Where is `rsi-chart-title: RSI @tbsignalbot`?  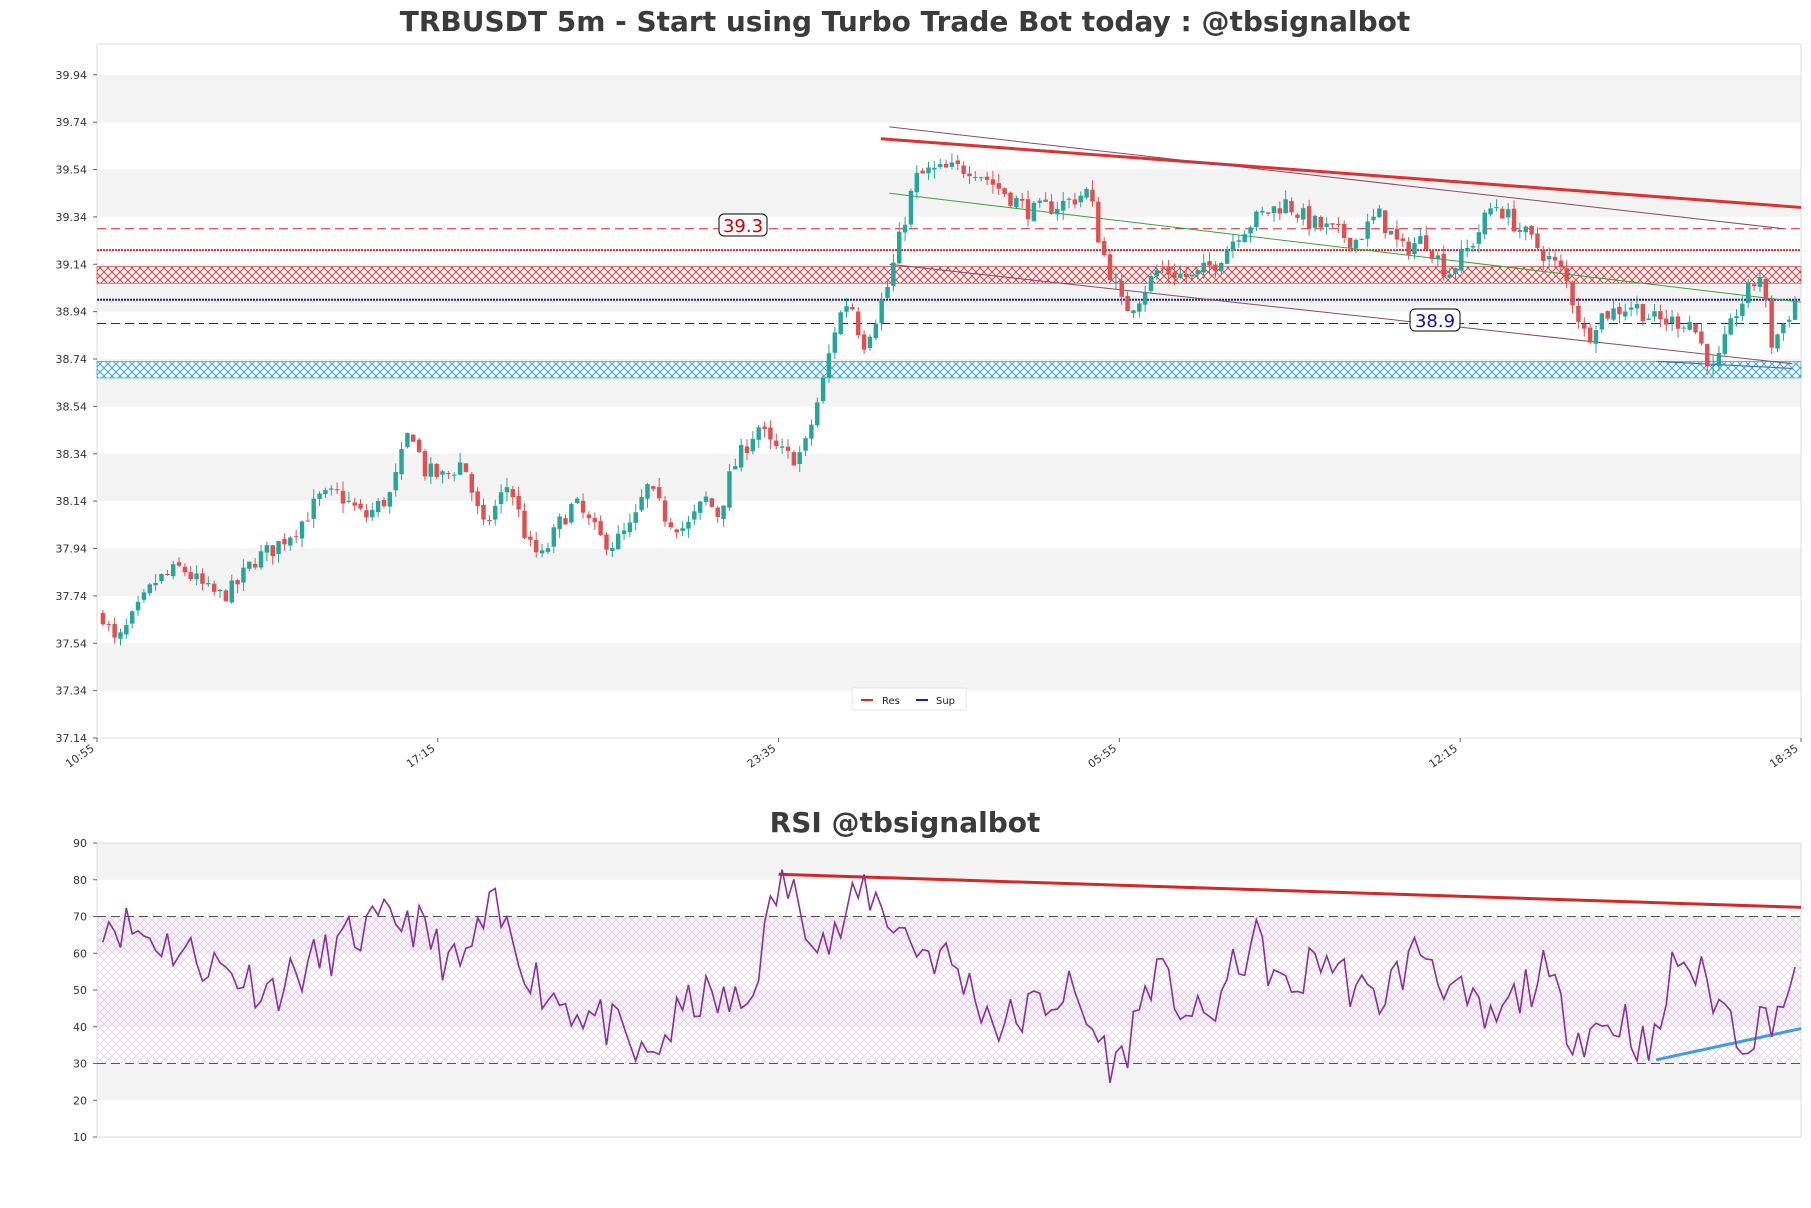
rsi-chart-title: RSI @tbsignalbot is located at coordinates (905, 822).